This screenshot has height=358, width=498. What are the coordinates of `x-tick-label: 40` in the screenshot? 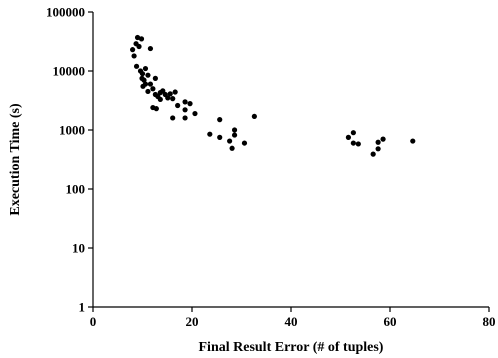 It's located at (291, 321).